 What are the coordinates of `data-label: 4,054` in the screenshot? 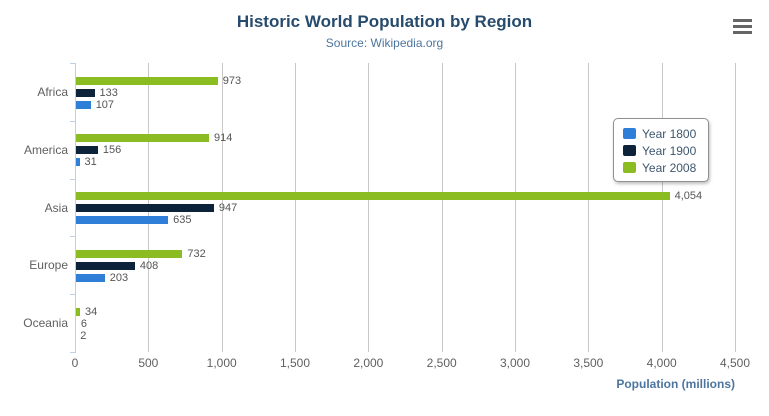 It's located at (688, 196).